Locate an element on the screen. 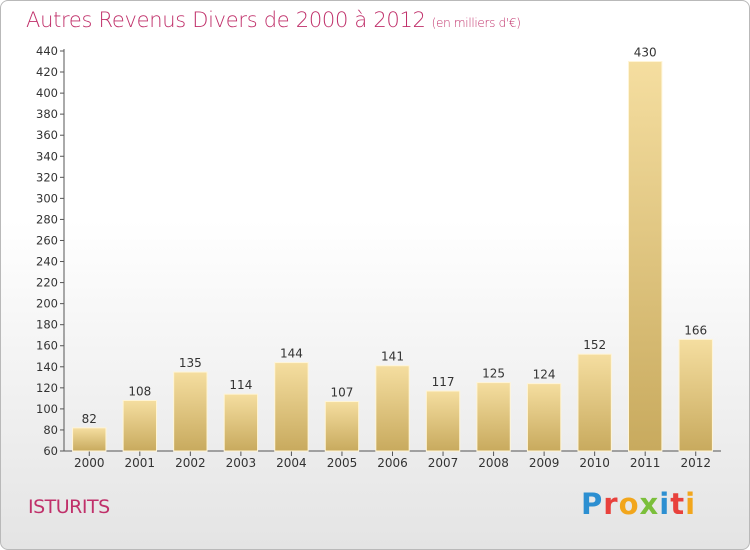 This screenshot has width=750, height=550. data-label: 114 is located at coordinates (240, 385).